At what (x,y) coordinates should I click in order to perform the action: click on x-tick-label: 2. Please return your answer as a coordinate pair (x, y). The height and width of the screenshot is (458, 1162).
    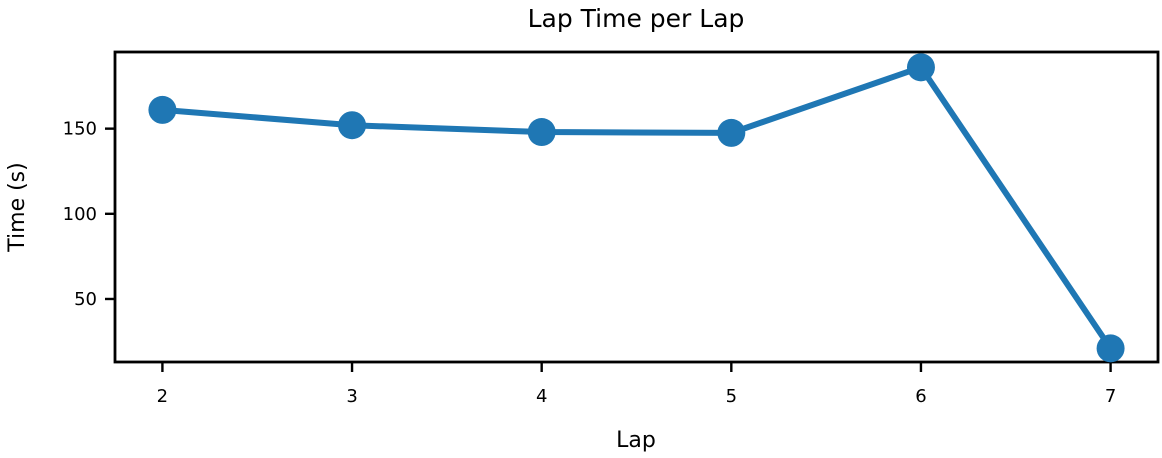
    Looking at the image, I should click on (162, 396).